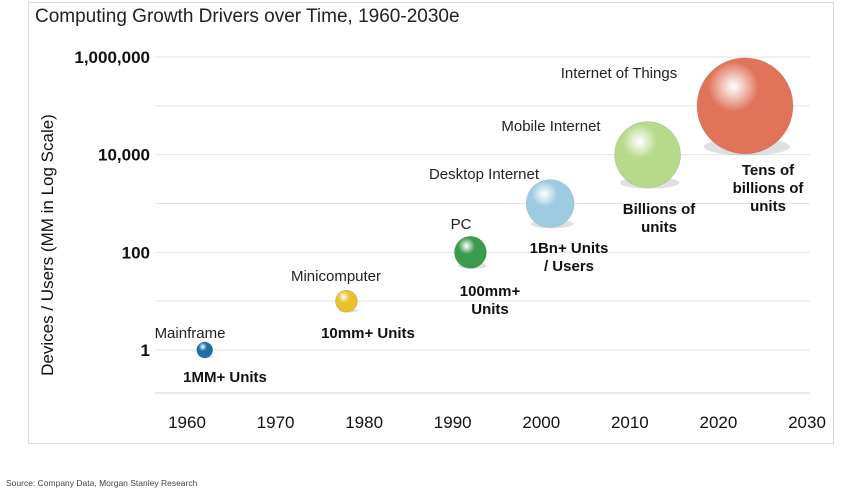  I want to click on era-label: Mobile Internet, so click(551, 126).